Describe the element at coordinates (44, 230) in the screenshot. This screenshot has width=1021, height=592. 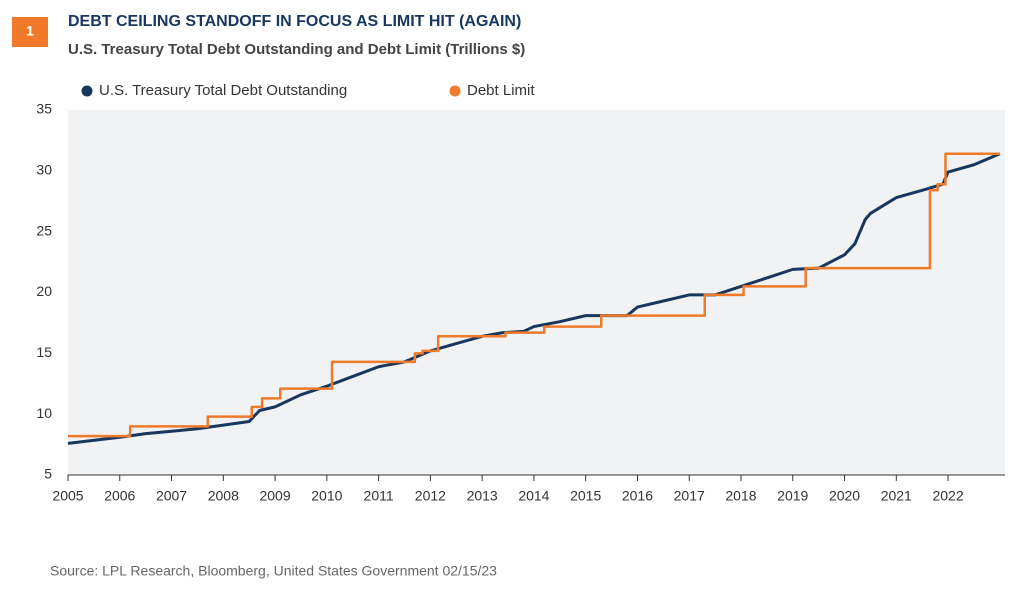
I see `y-tick-label: 25` at that location.